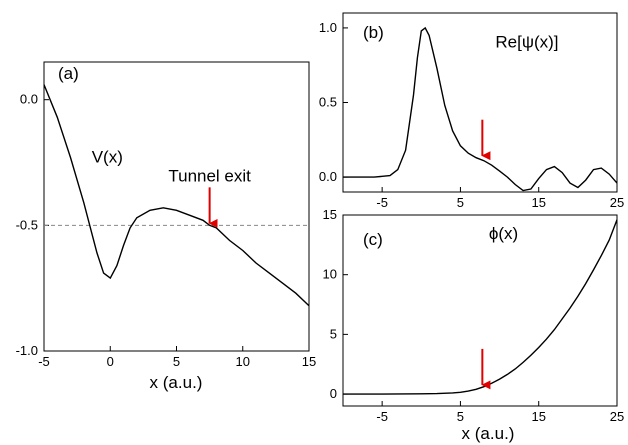 This screenshot has width=628, height=445. What do you see at coordinates (243, 361) in the screenshot?
I see `x-tick-label: 10` at bounding box center [243, 361].